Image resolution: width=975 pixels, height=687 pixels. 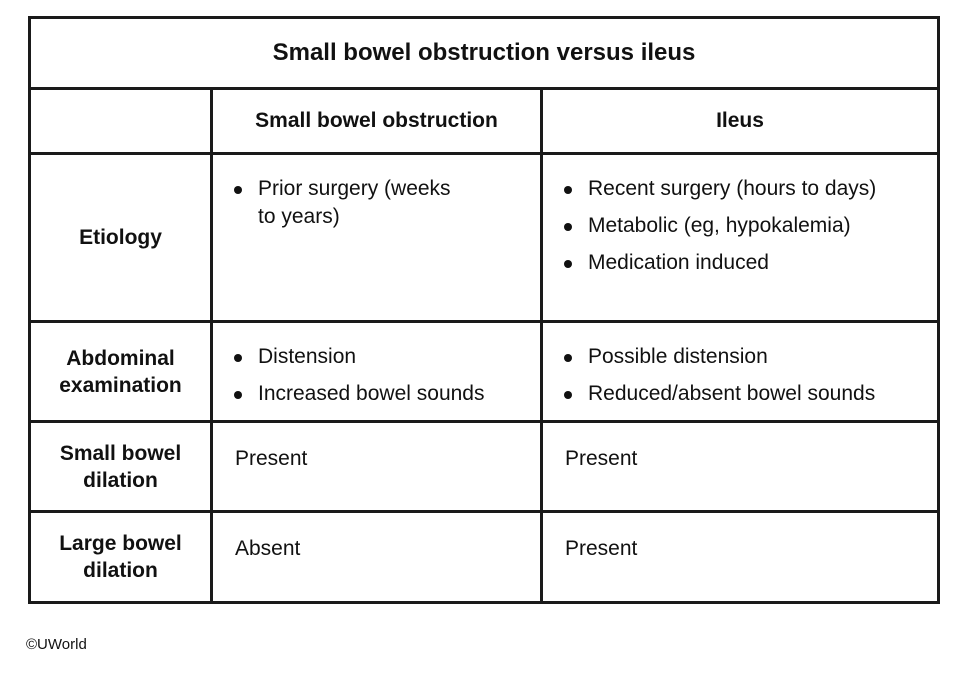 I want to click on cell-lbd-ileus: Present, so click(x=740, y=557).